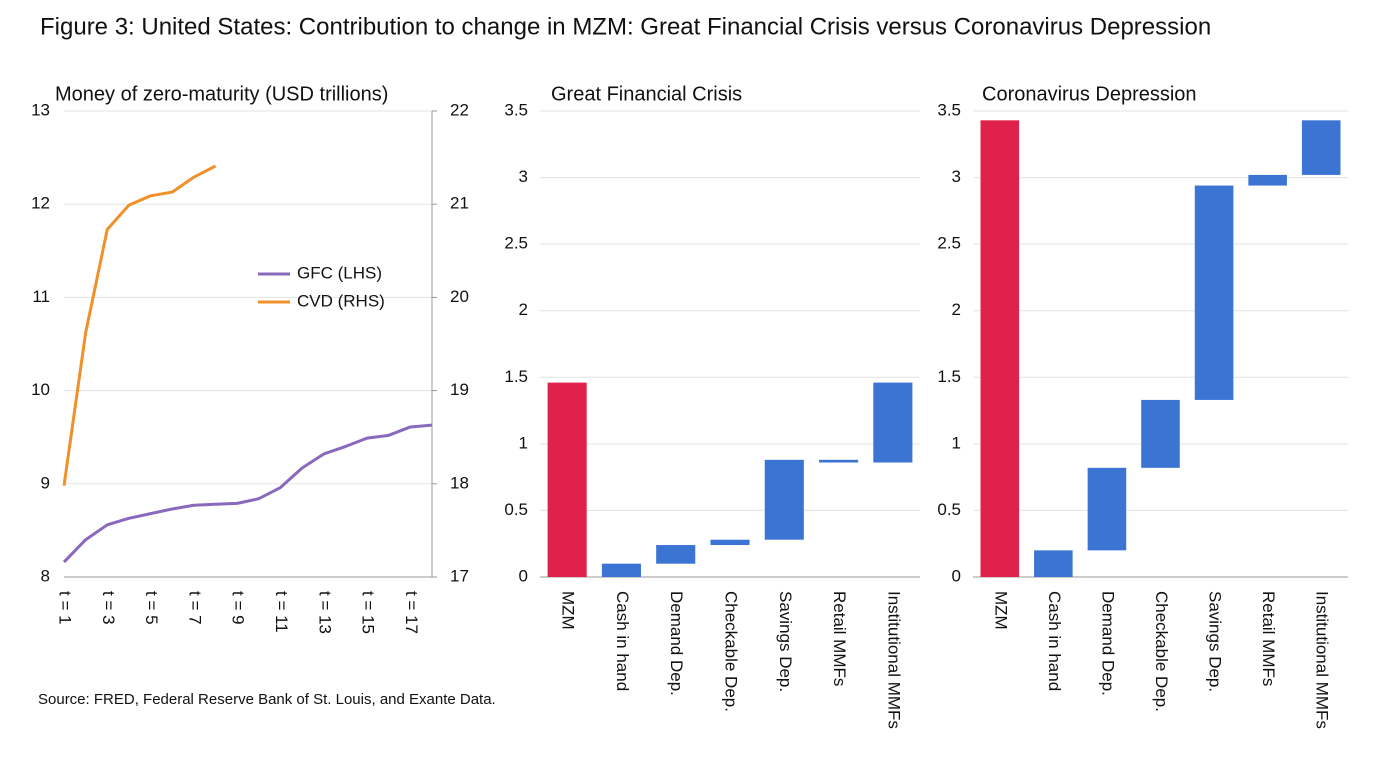 The width and height of the screenshot is (1376, 773). Describe the element at coordinates (45, 575) in the screenshot. I see `y-tick-label: 8` at that location.